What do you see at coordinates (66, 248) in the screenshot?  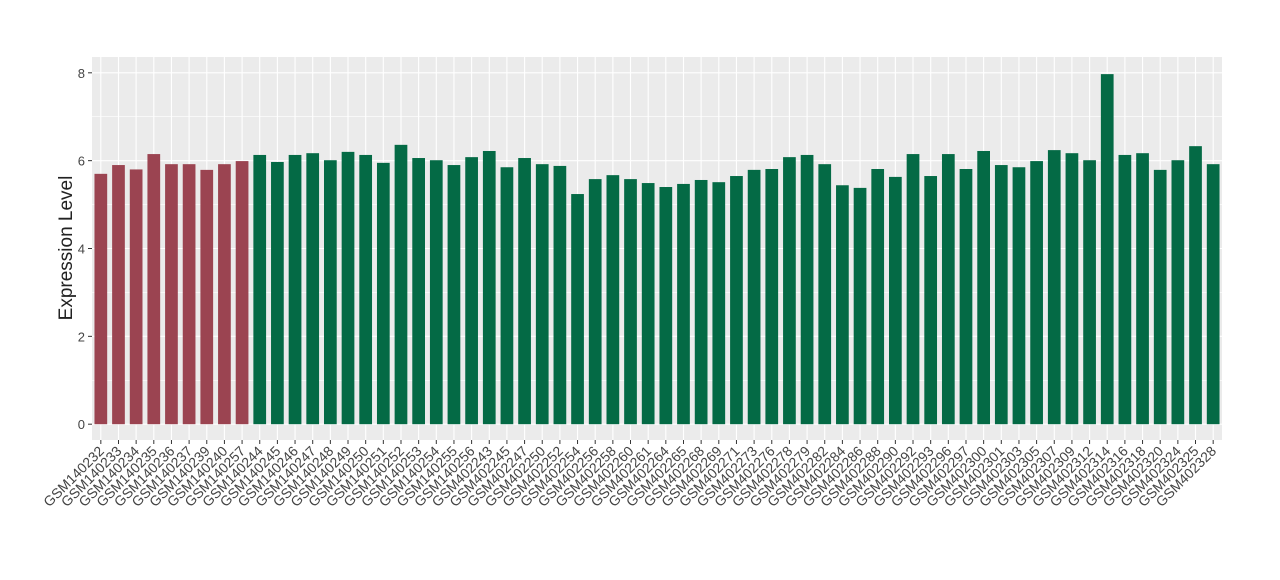 I see `y-axis-title: Expression Level` at bounding box center [66, 248].